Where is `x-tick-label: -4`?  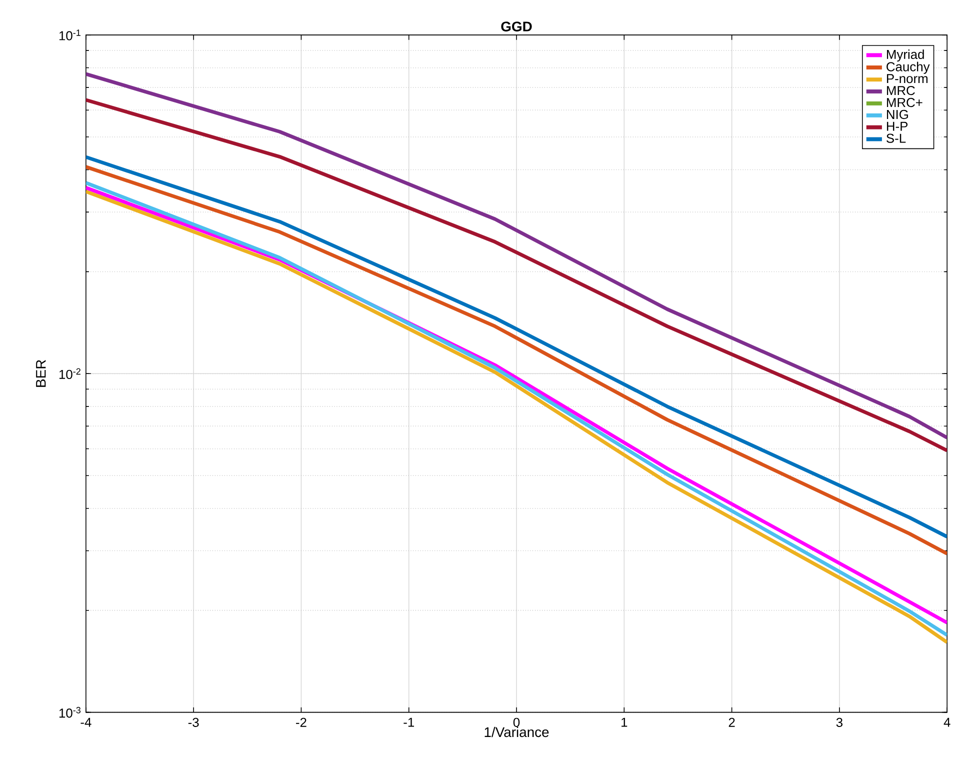
x-tick-label: -4 is located at coordinates (86, 722).